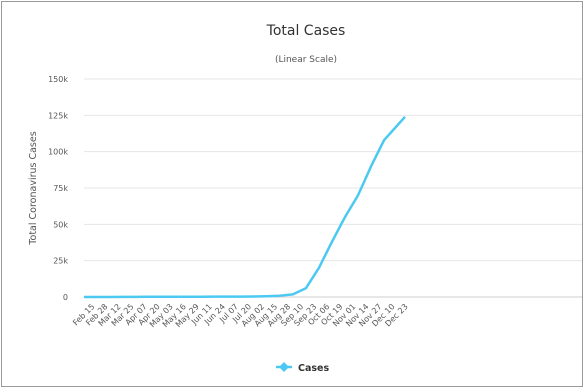 The width and height of the screenshot is (587, 390). I want to click on y-axis-ticks: 0 25k 50k 75k 100k 125k 150k, so click(58, 188).